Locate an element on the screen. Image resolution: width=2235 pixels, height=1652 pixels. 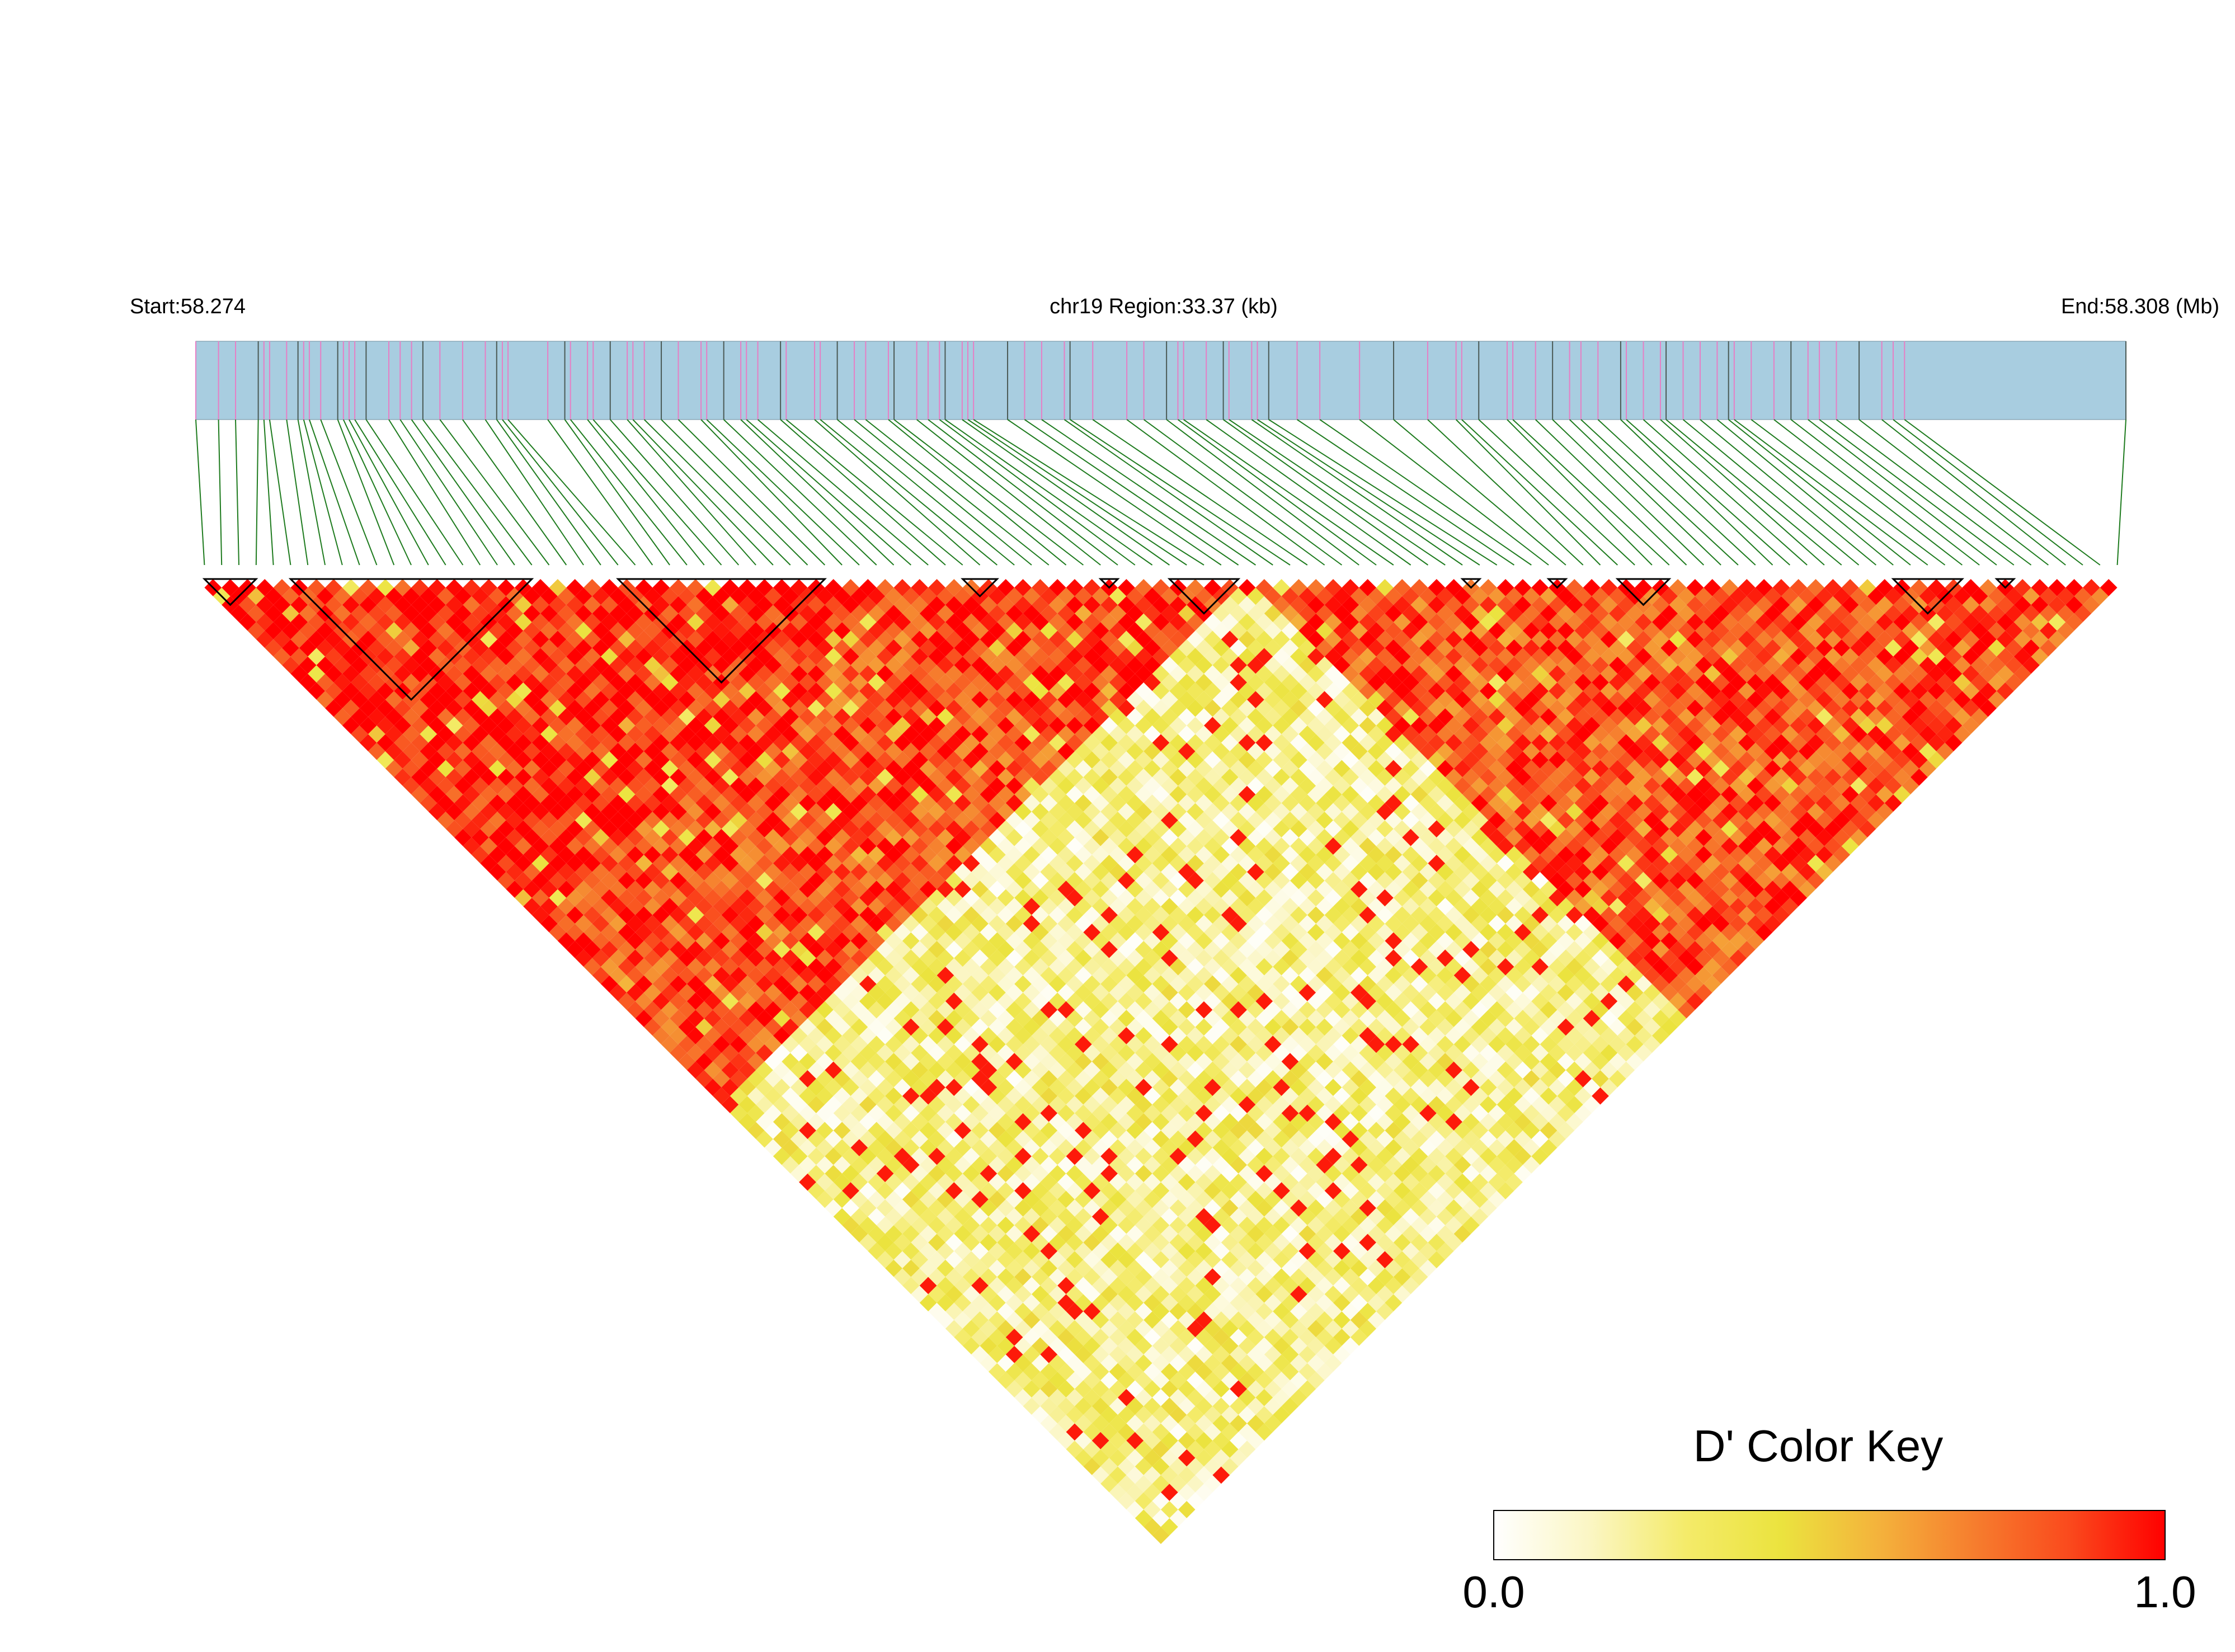
snp-ticks is located at coordinates (1160, 381).